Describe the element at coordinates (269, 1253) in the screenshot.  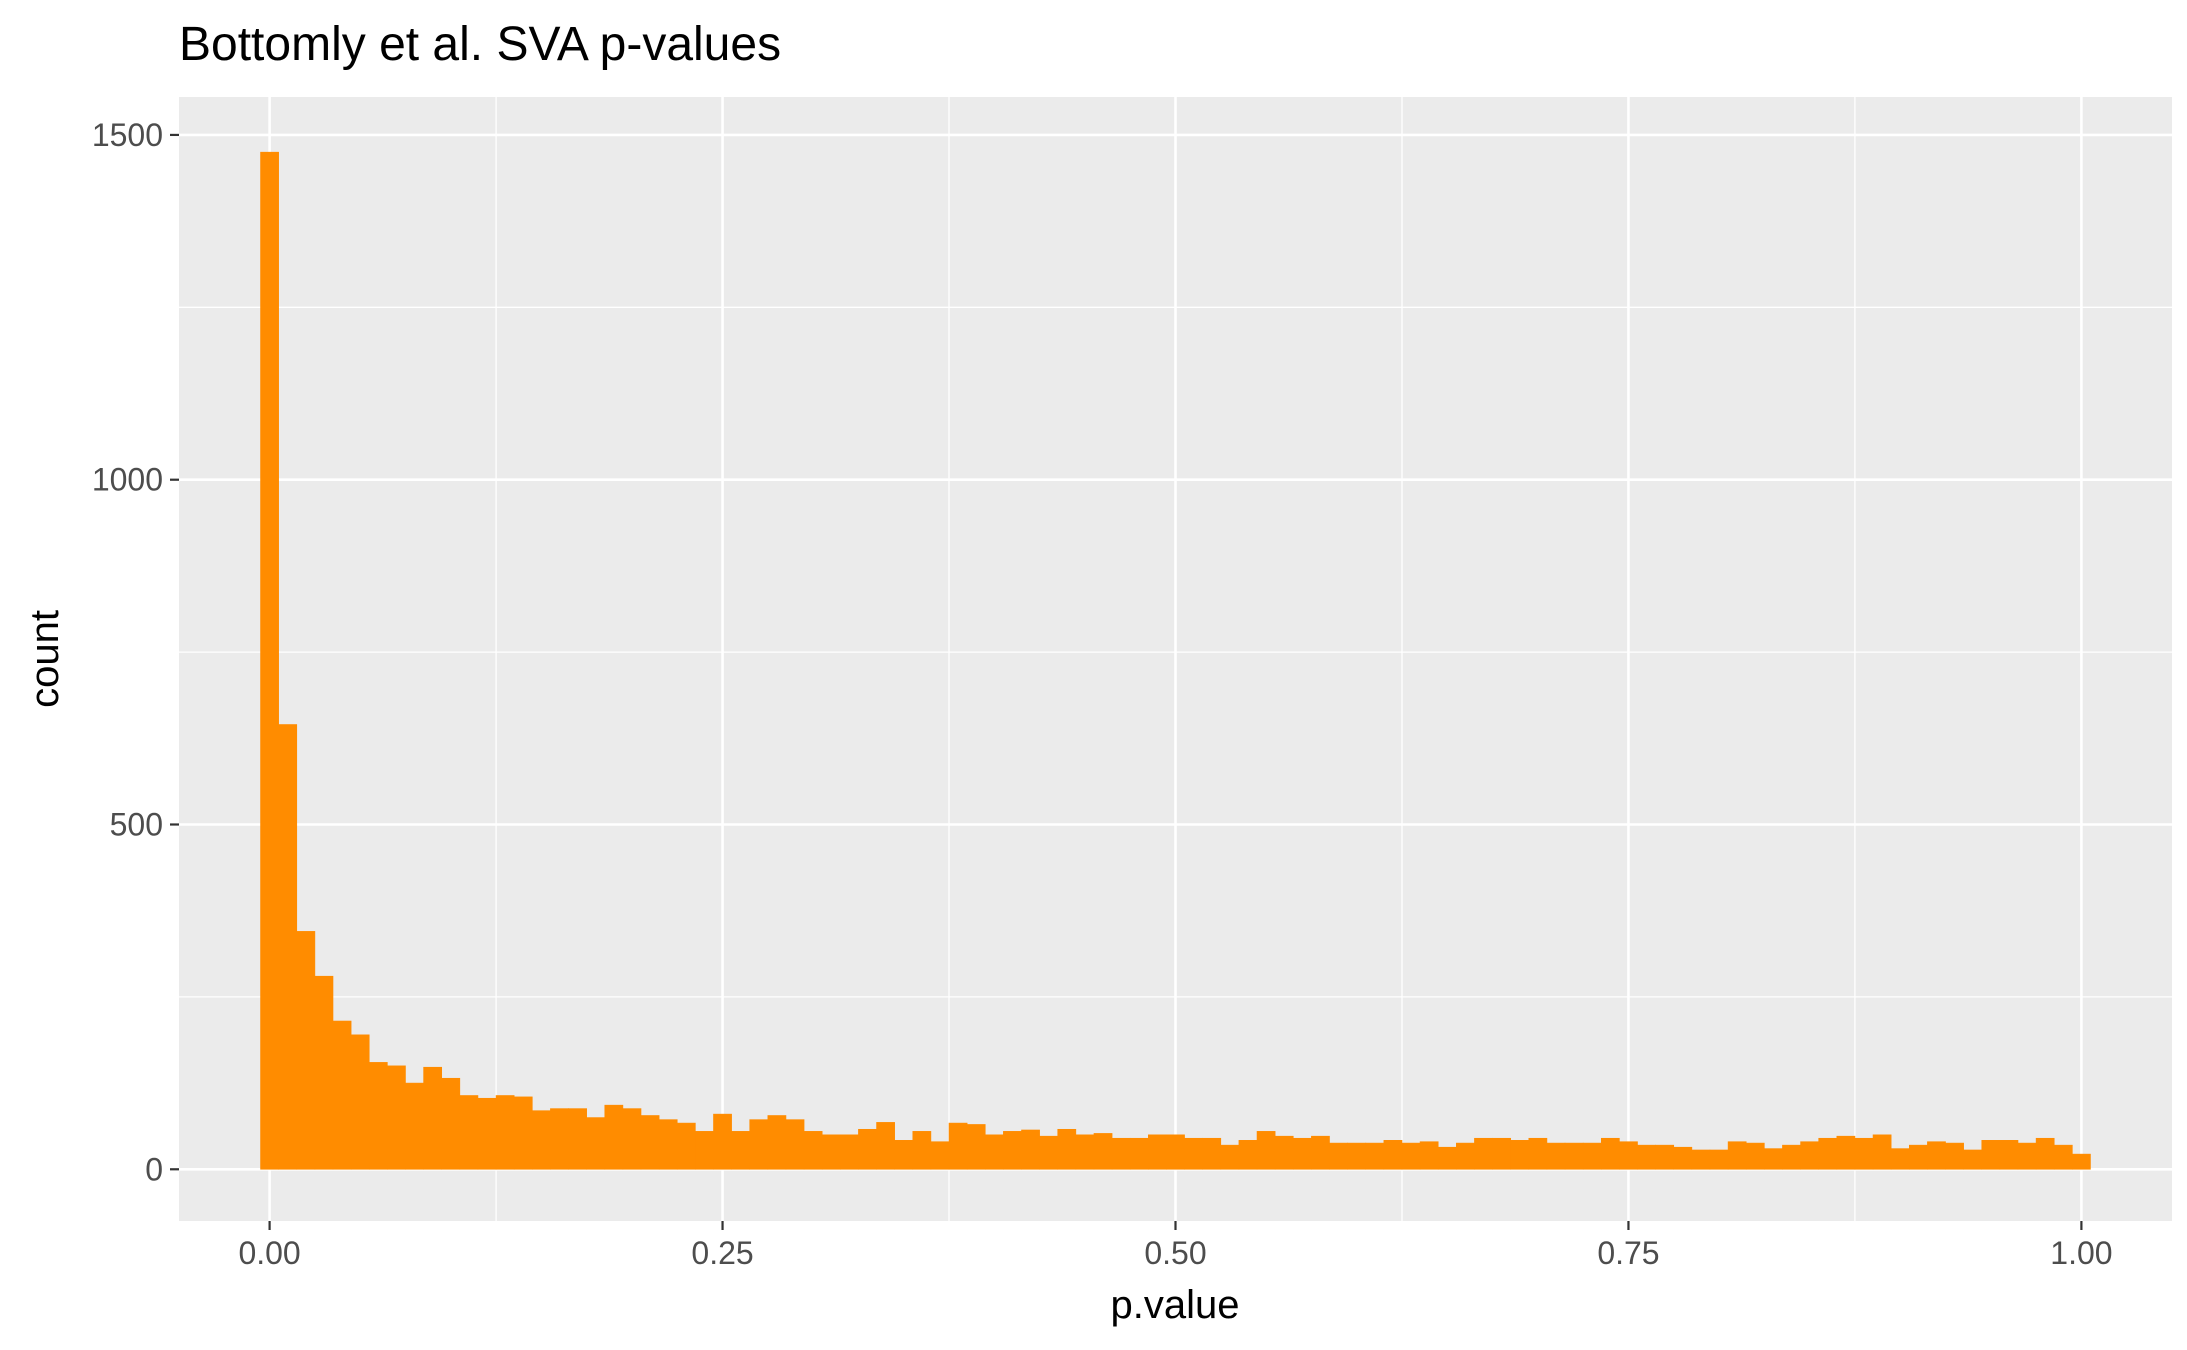
I see `x-tick-label: 0.00` at that location.